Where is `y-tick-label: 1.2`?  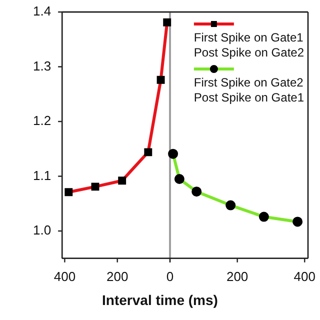
y-tick-label: 1.2 is located at coordinates (42, 120).